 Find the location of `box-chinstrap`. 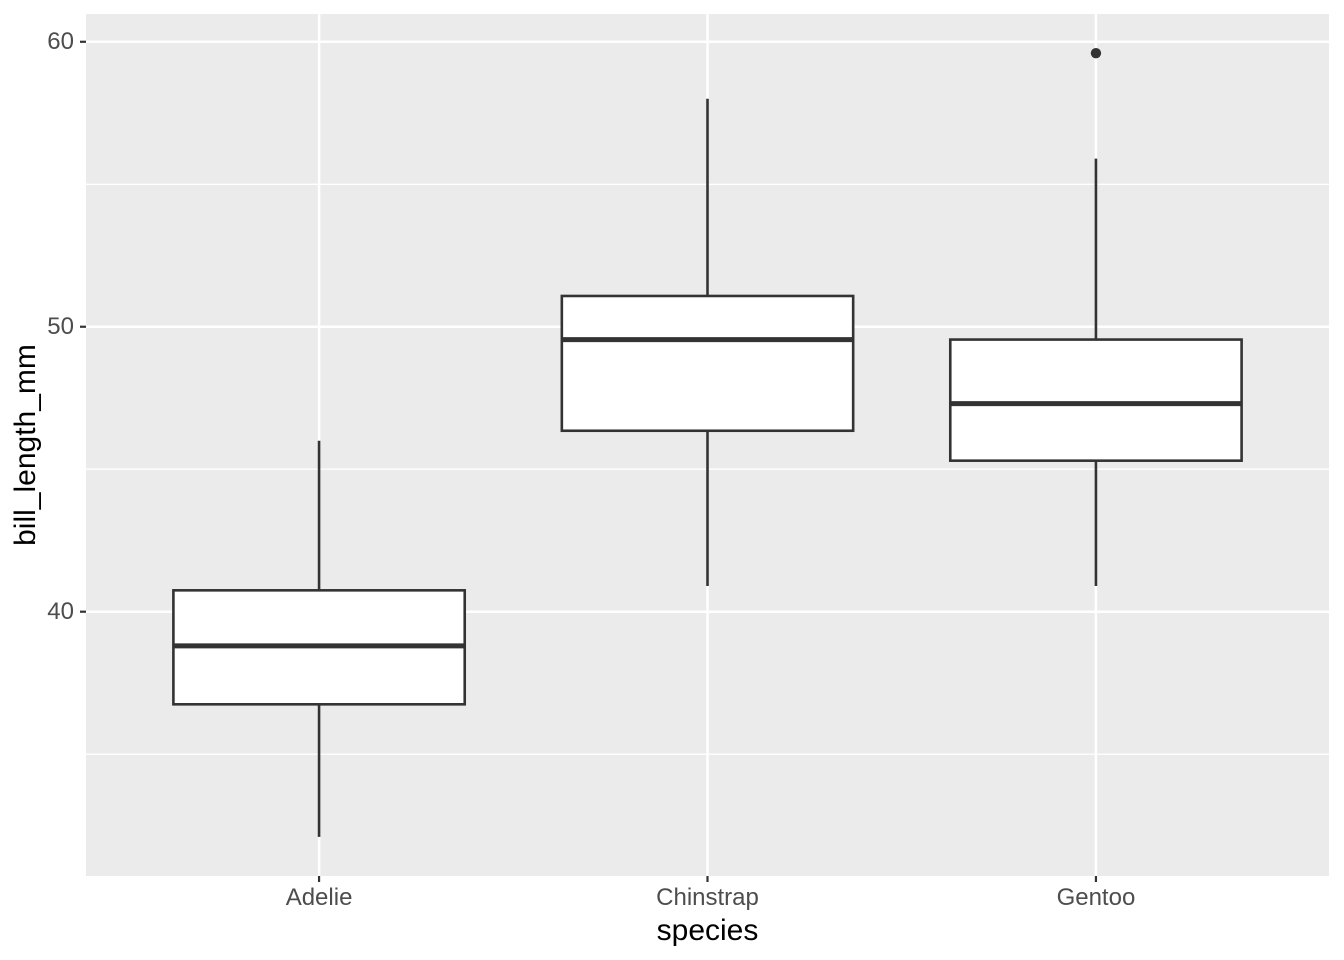

box-chinstrap is located at coordinates (707, 363).